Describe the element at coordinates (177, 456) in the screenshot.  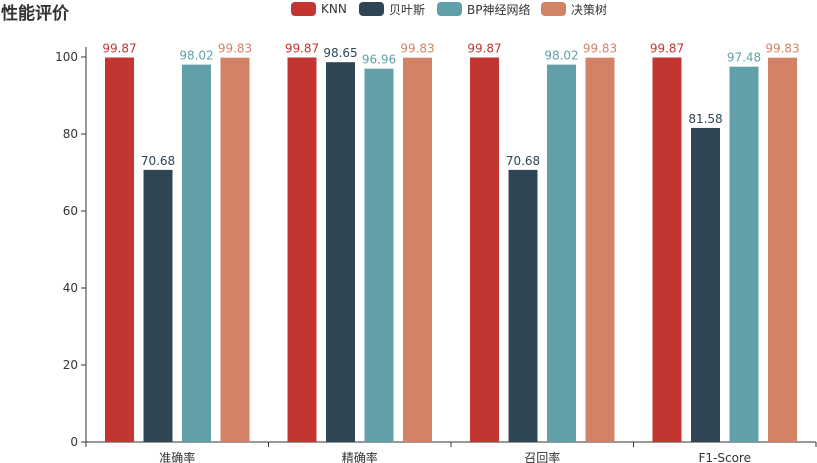
I see `x-tick-label: 准确率` at that location.